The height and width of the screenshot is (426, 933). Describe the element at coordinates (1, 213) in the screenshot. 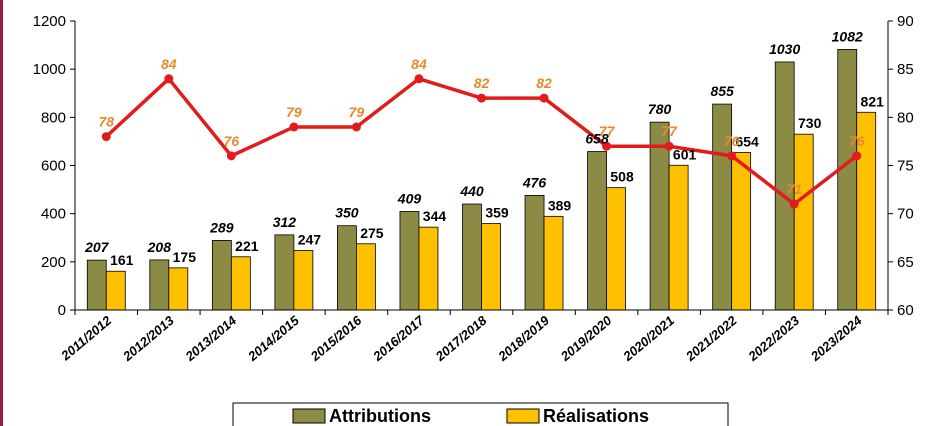

I see `left-border` at that location.